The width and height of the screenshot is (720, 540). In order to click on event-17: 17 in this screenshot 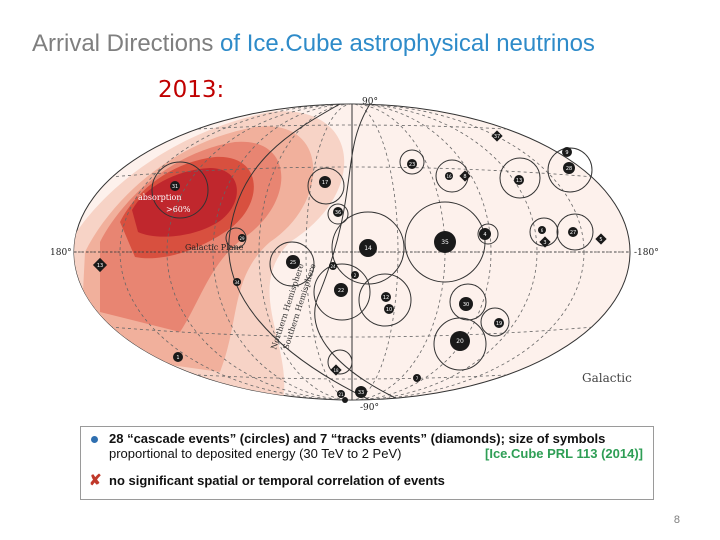, I will do `click(325, 182)`.